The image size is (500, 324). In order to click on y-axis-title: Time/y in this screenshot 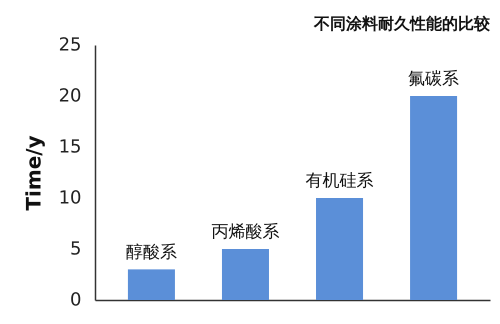, I will do `click(34, 173)`.